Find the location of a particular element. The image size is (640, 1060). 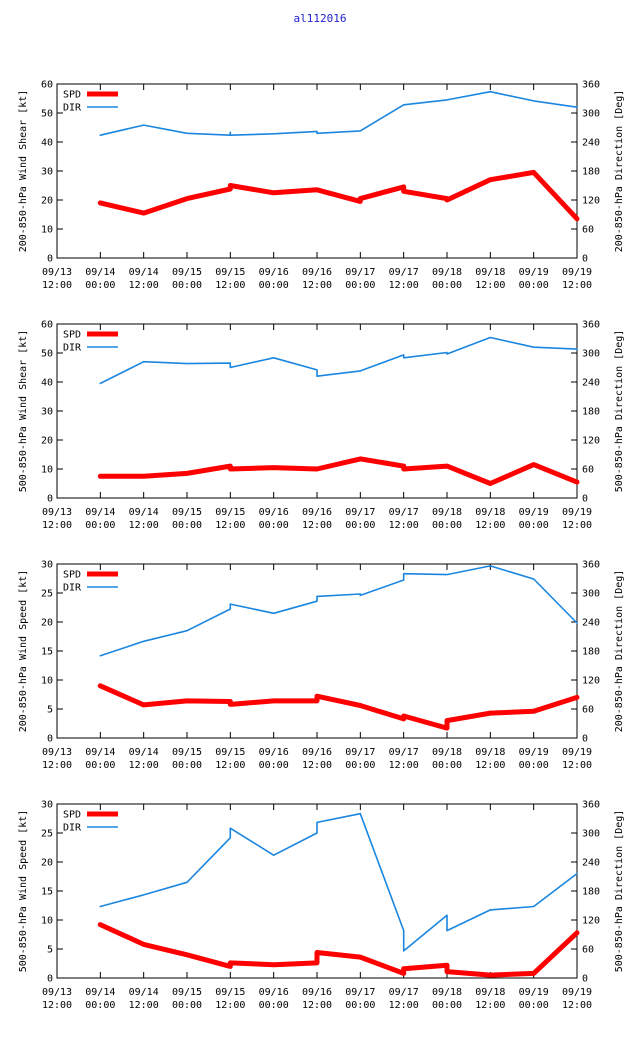

y2-axis-label: 200-850-hPa Direction [Deg] is located at coordinates (619, 171).